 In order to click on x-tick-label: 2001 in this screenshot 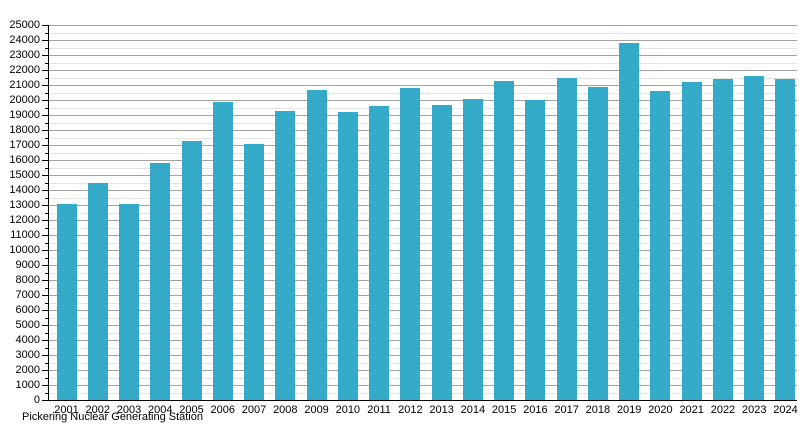, I will do `click(66, 410)`.